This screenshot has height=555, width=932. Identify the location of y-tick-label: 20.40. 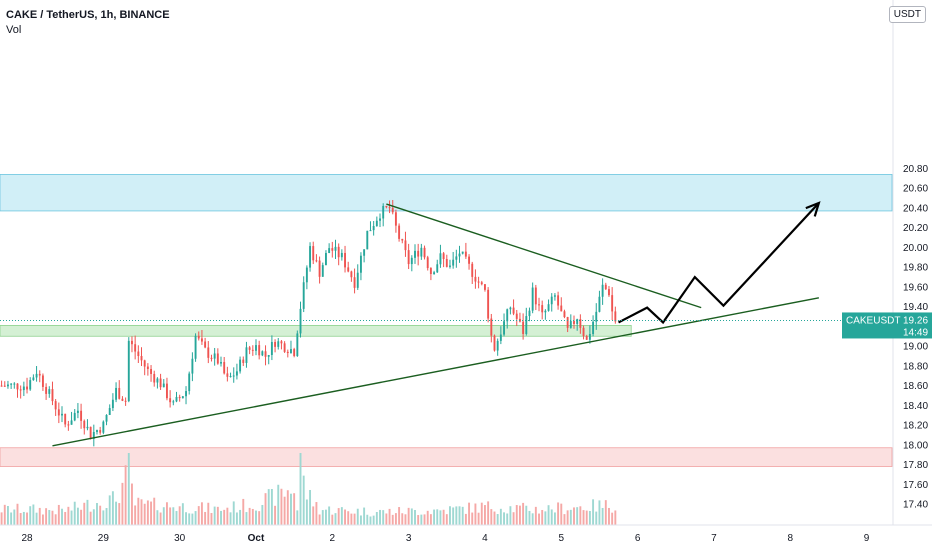
(915, 208).